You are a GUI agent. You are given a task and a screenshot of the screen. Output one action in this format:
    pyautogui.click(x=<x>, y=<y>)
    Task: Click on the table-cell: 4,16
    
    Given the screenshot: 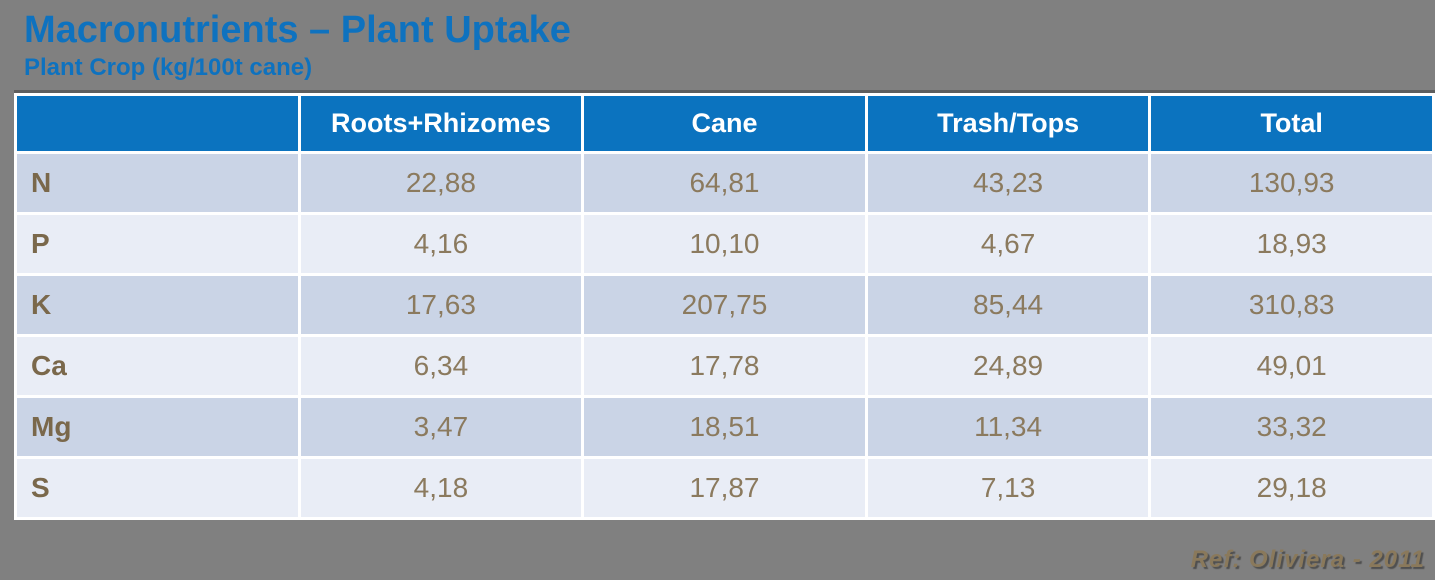 What is the action you would take?
    pyautogui.click(x=441, y=244)
    